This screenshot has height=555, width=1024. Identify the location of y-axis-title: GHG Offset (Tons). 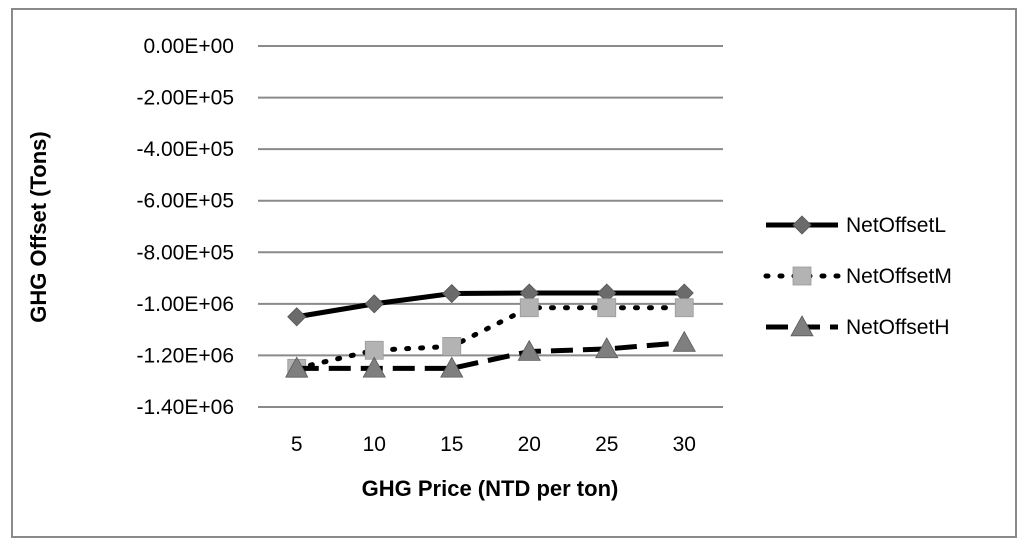
(38, 226).